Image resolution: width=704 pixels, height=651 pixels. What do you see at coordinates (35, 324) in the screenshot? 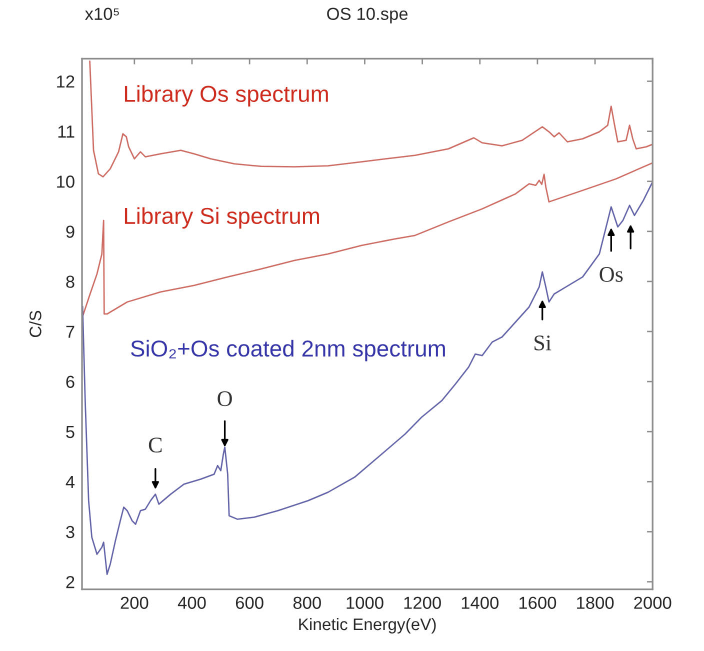
I see `y-axis-title: C/S` at bounding box center [35, 324].